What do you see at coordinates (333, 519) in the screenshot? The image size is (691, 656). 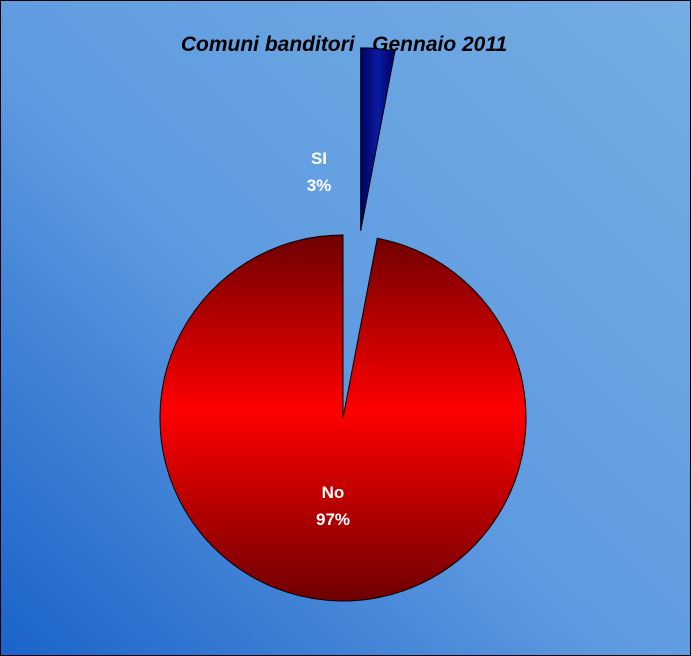 I see `slice-percent-no: 97%` at bounding box center [333, 519].